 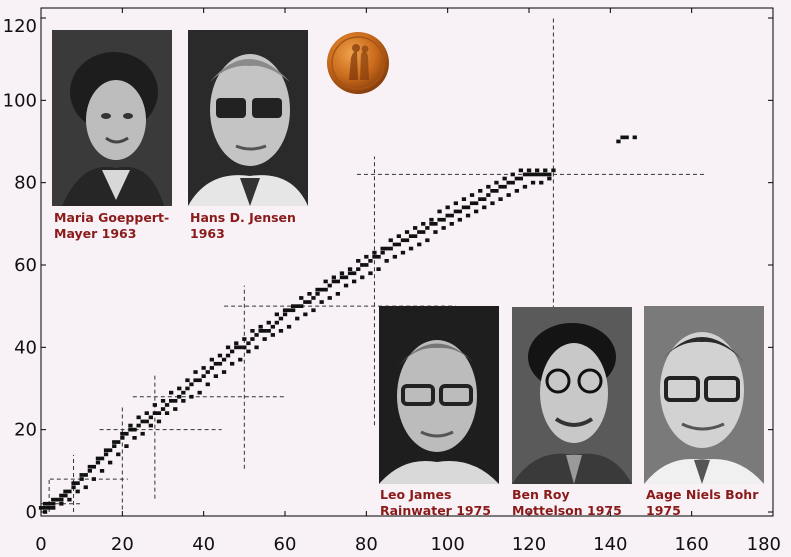 What do you see at coordinates (112, 118) in the screenshot?
I see `photo-goeppert-mayer` at bounding box center [112, 118].